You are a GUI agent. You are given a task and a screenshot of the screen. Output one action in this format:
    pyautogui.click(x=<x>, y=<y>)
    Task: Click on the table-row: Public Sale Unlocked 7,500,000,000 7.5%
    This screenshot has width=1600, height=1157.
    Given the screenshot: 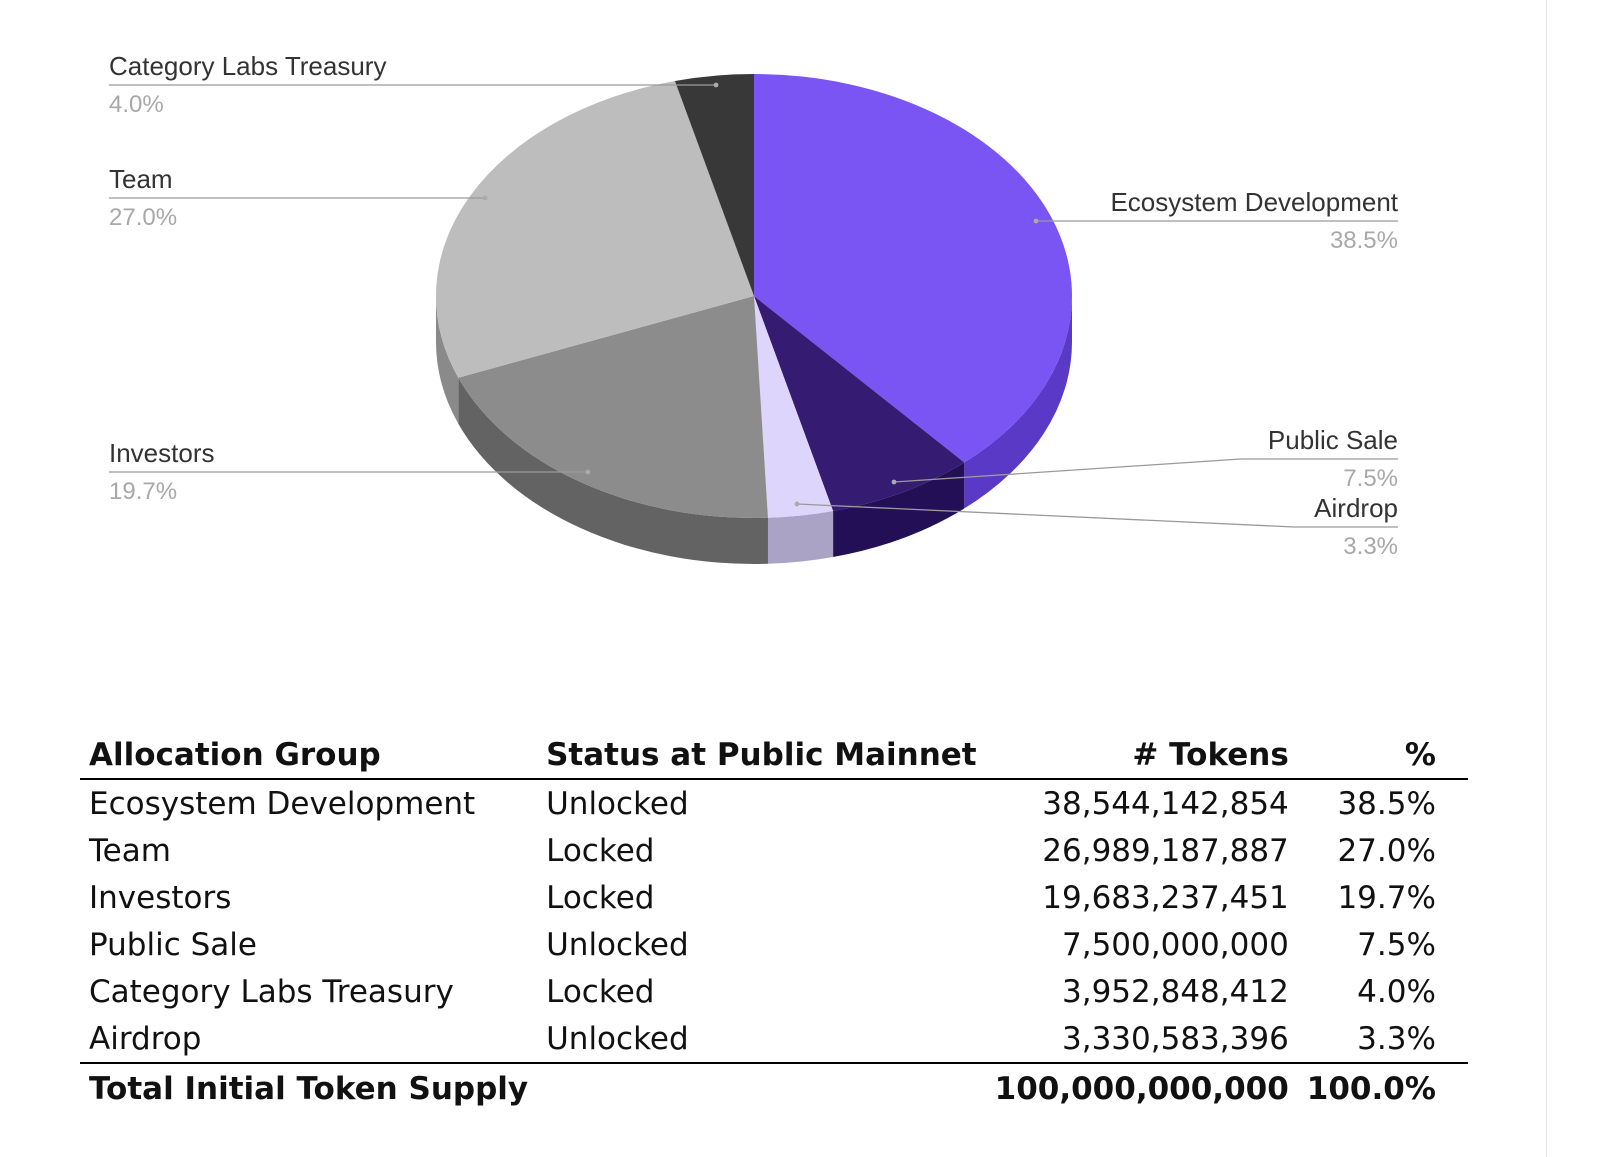 What is the action you would take?
    pyautogui.click(x=774, y=944)
    